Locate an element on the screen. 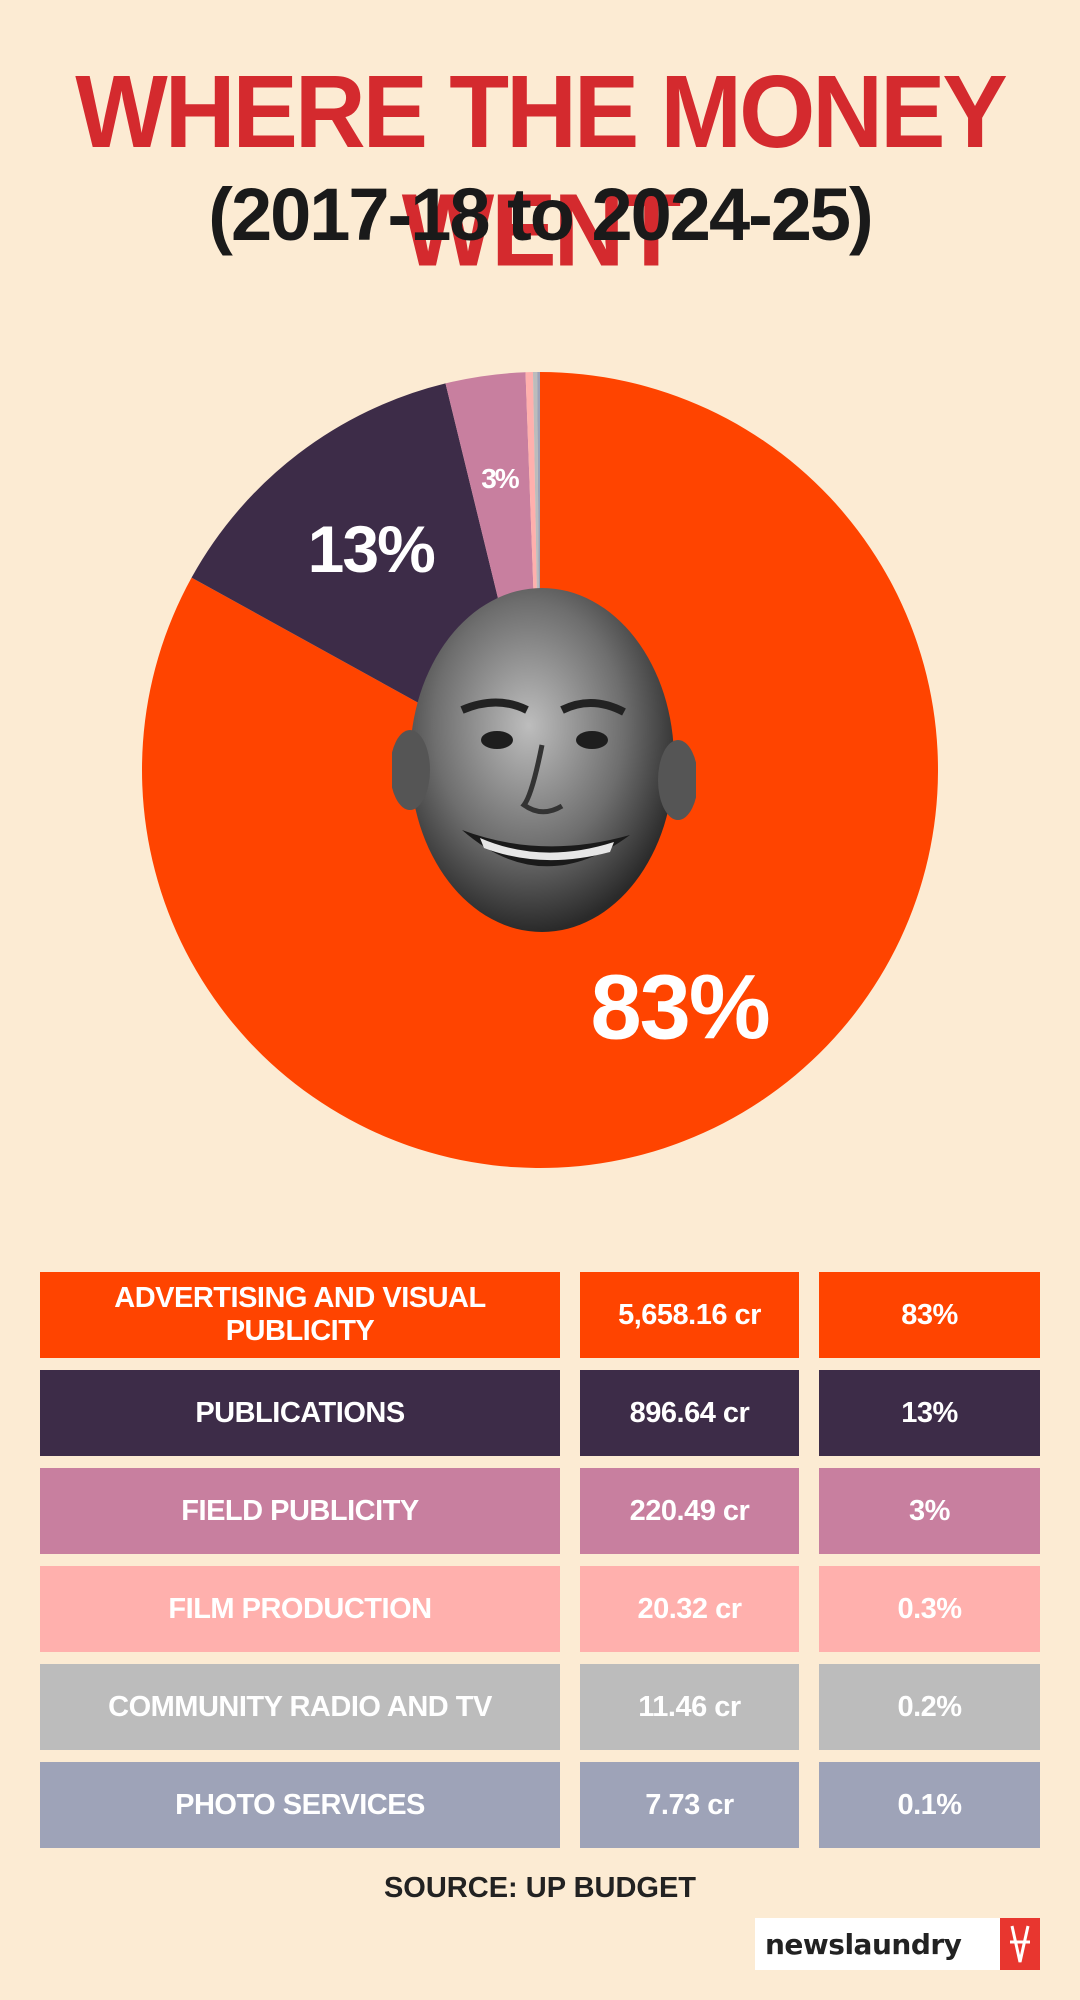 Image resolution: width=1080 pixels, height=2000 pixels. row-category: FILM PRODUCTION is located at coordinates (300, 1609).